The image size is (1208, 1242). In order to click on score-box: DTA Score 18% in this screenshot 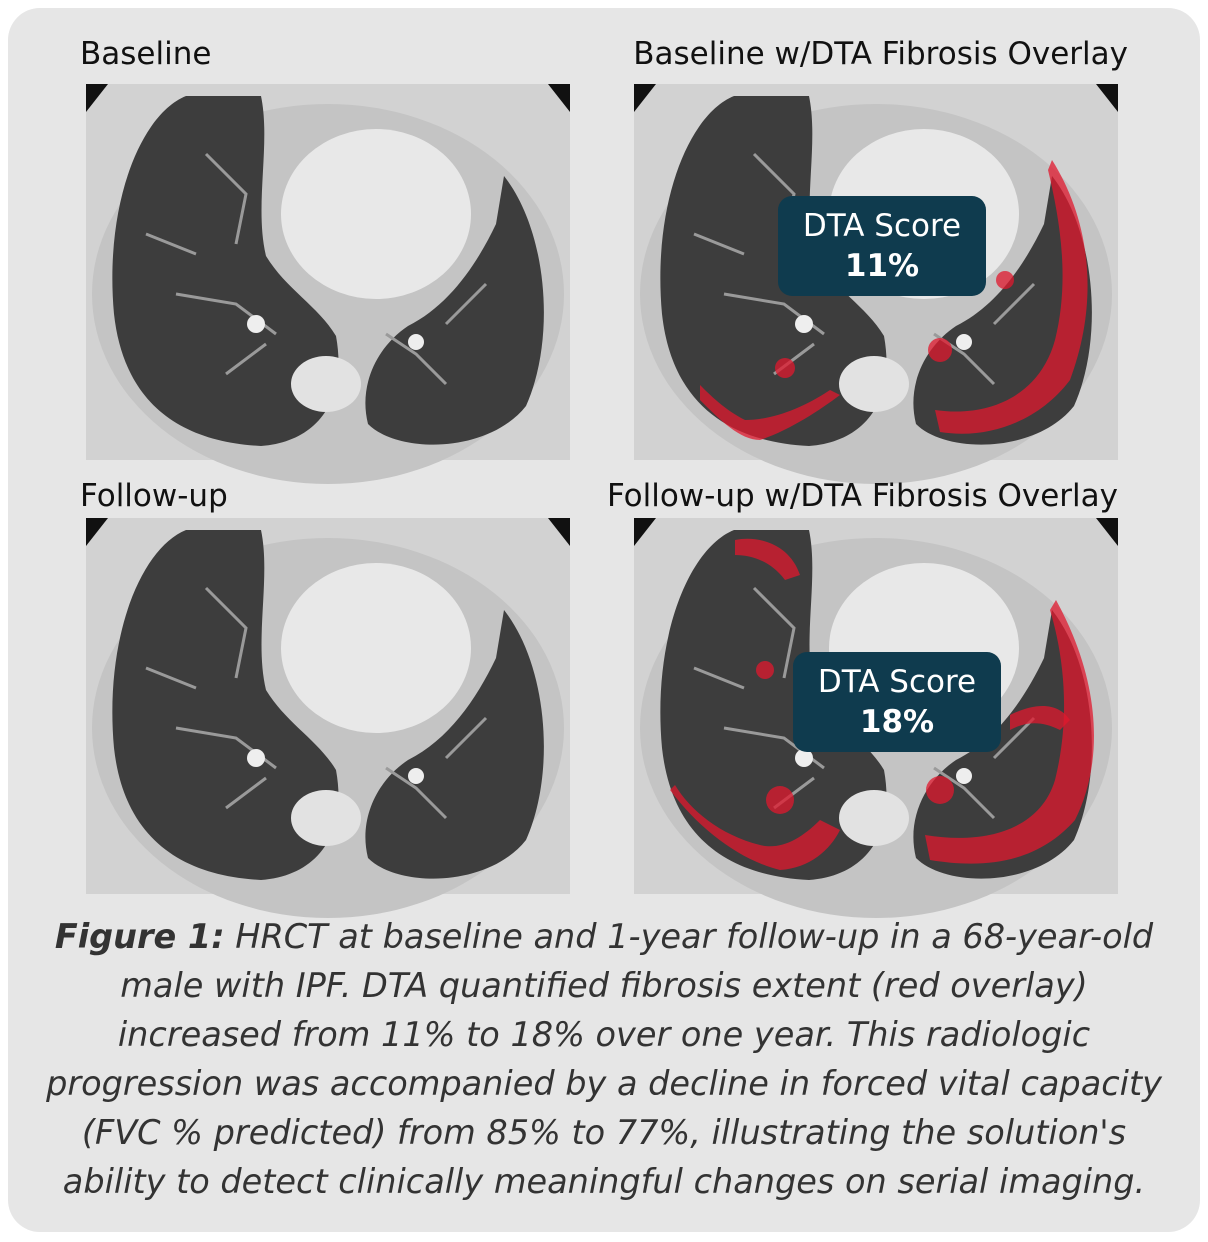, I will do `click(897, 702)`.